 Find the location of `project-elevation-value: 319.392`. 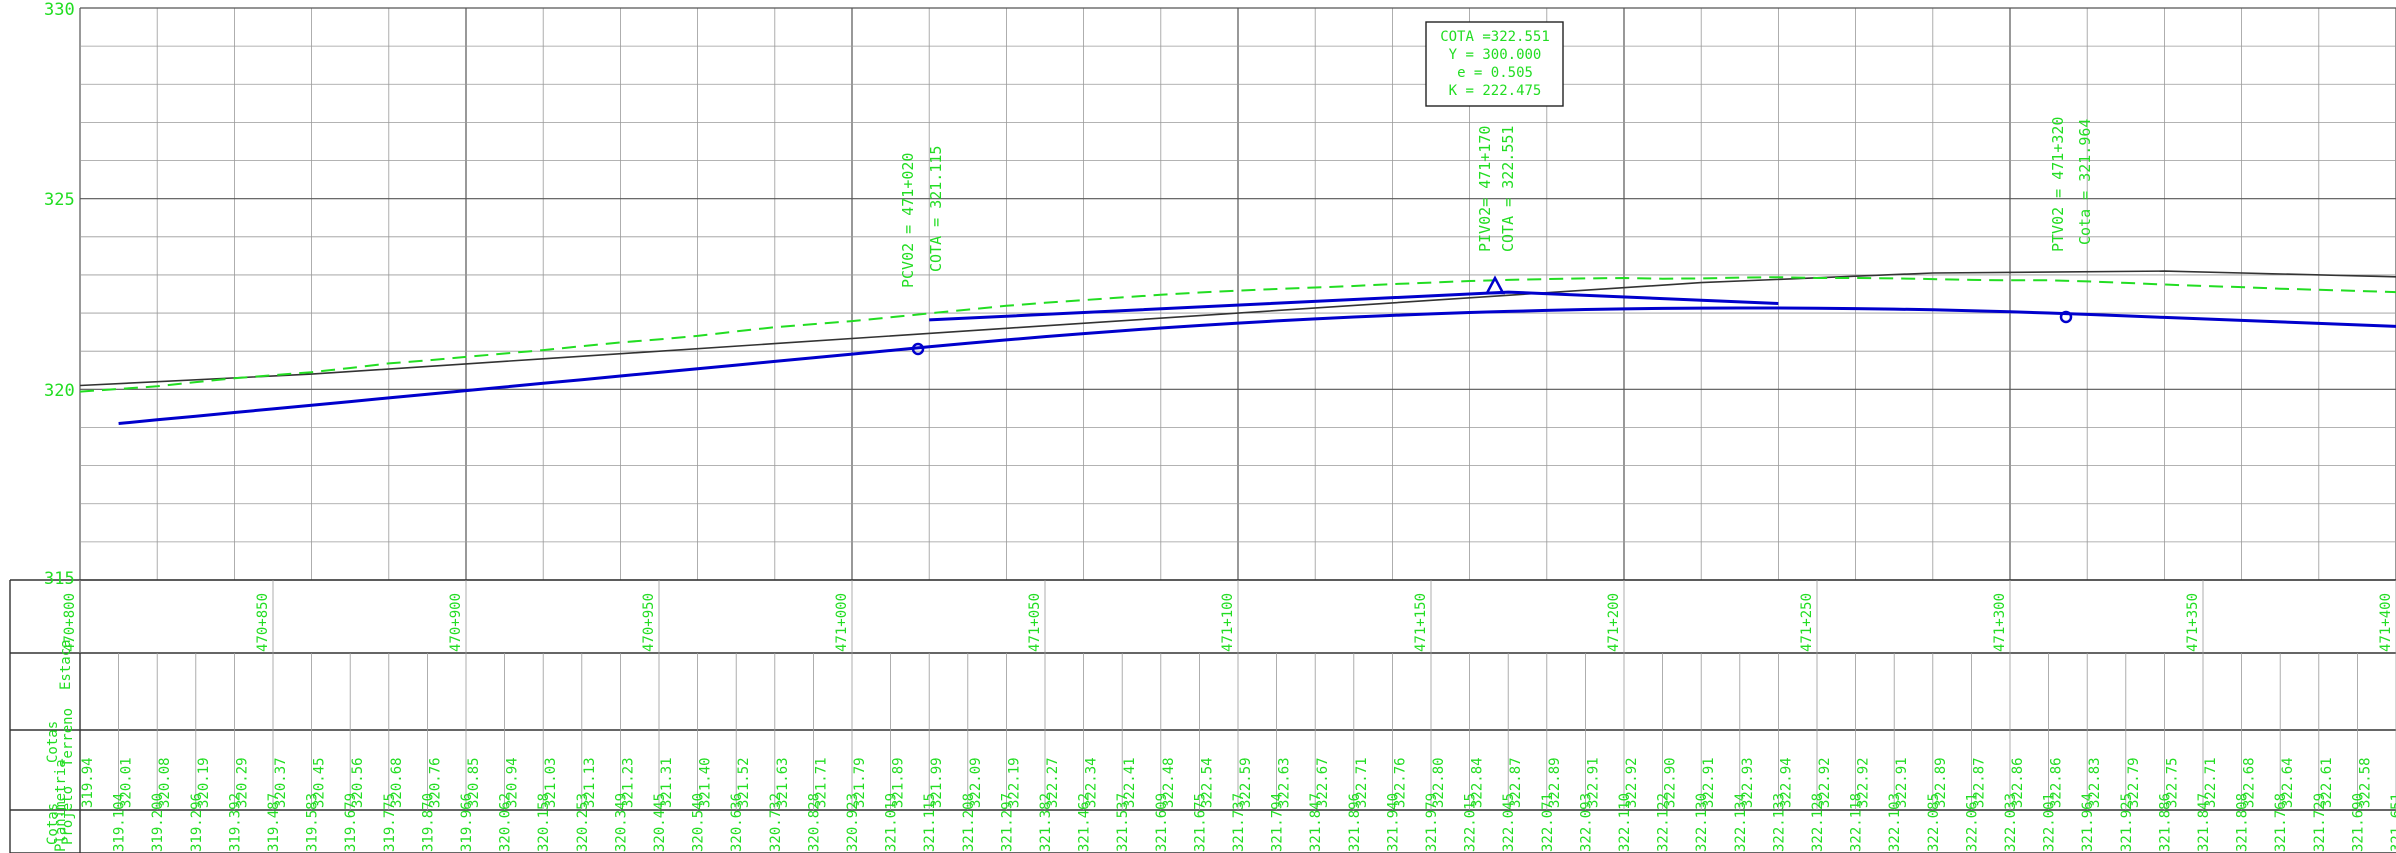

project-elevation-value: 319.392 is located at coordinates (235, 822).